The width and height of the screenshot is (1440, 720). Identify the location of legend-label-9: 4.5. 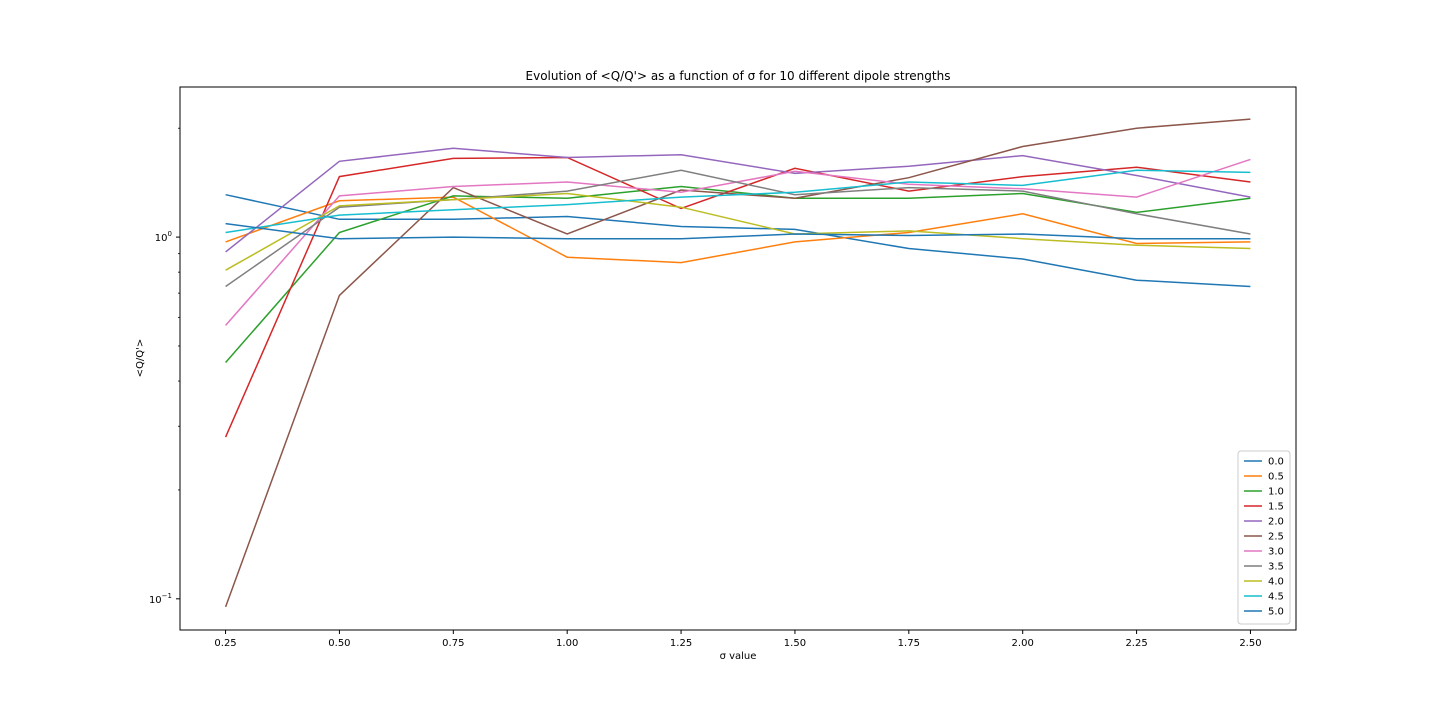
(1276, 597).